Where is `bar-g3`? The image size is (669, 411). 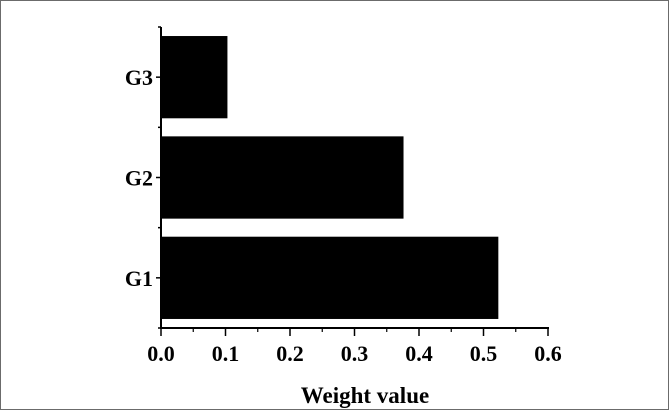 bar-g3 is located at coordinates (194, 77).